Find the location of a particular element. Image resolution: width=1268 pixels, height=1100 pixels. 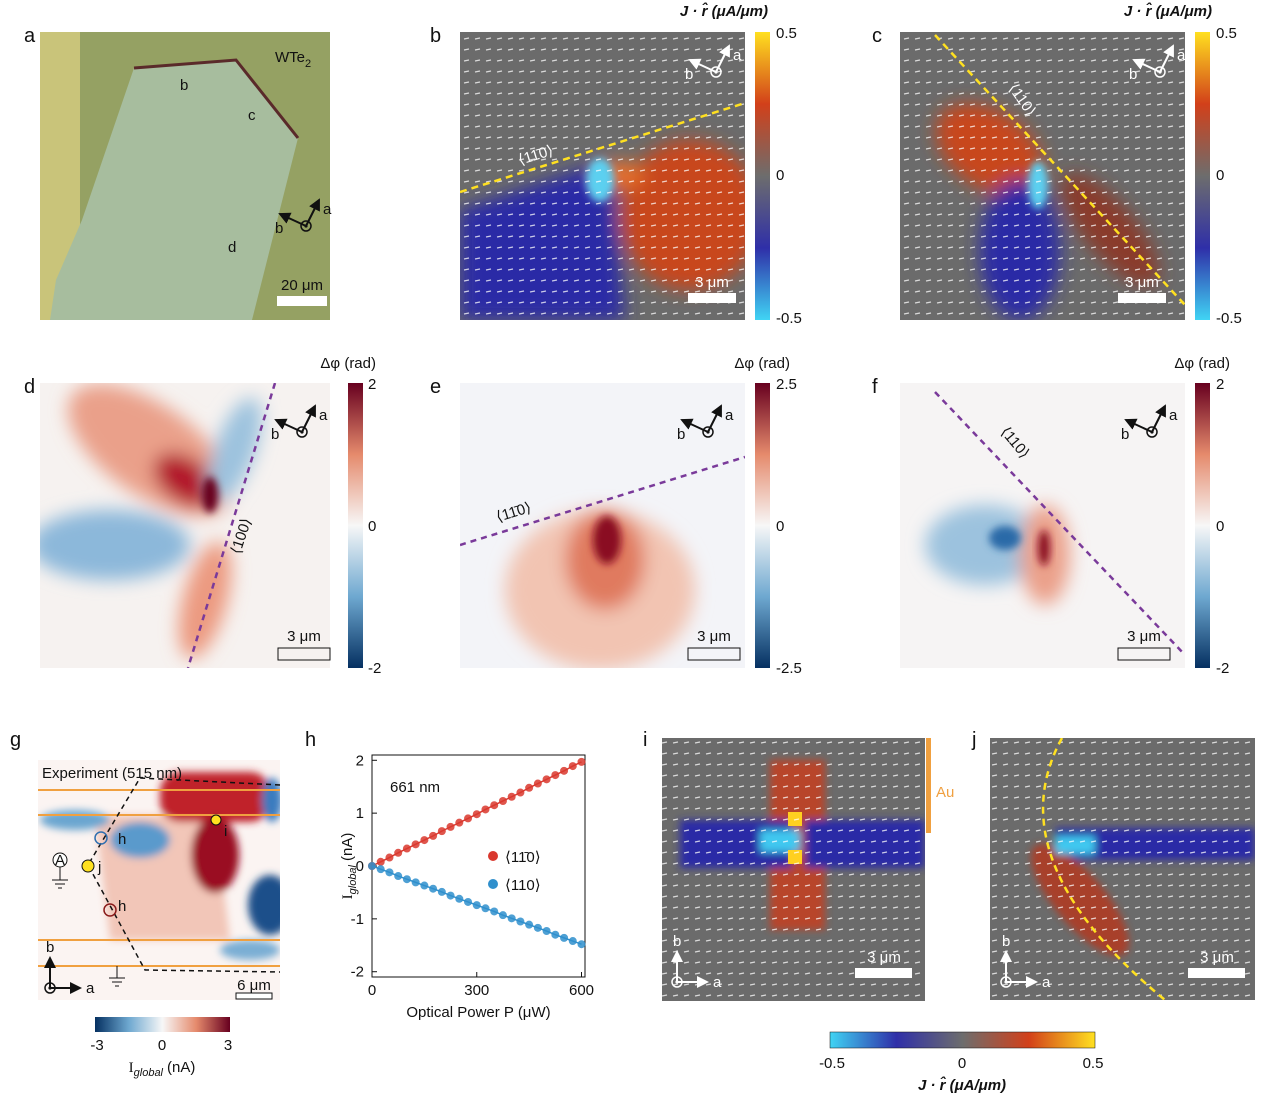

colorbar-tick-label: -2.5 is located at coordinates (789, 668).